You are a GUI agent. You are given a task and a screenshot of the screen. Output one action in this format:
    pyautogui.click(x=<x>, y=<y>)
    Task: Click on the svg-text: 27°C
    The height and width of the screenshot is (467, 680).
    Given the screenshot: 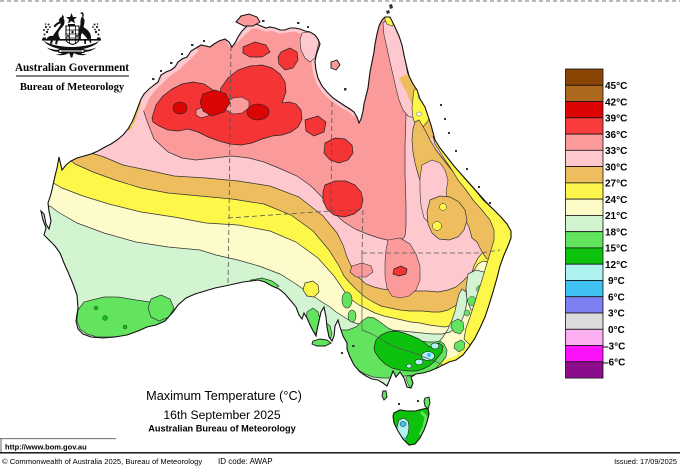 What is the action you would take?
    pyautogui.click(x=616, y=184)
    